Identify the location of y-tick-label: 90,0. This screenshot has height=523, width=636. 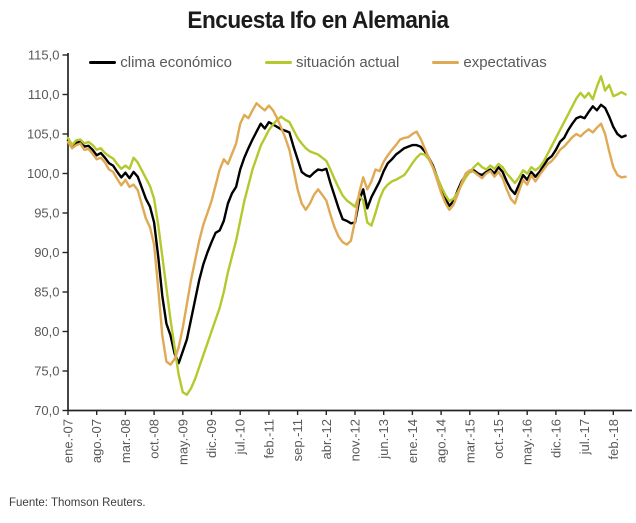
(46, 252).